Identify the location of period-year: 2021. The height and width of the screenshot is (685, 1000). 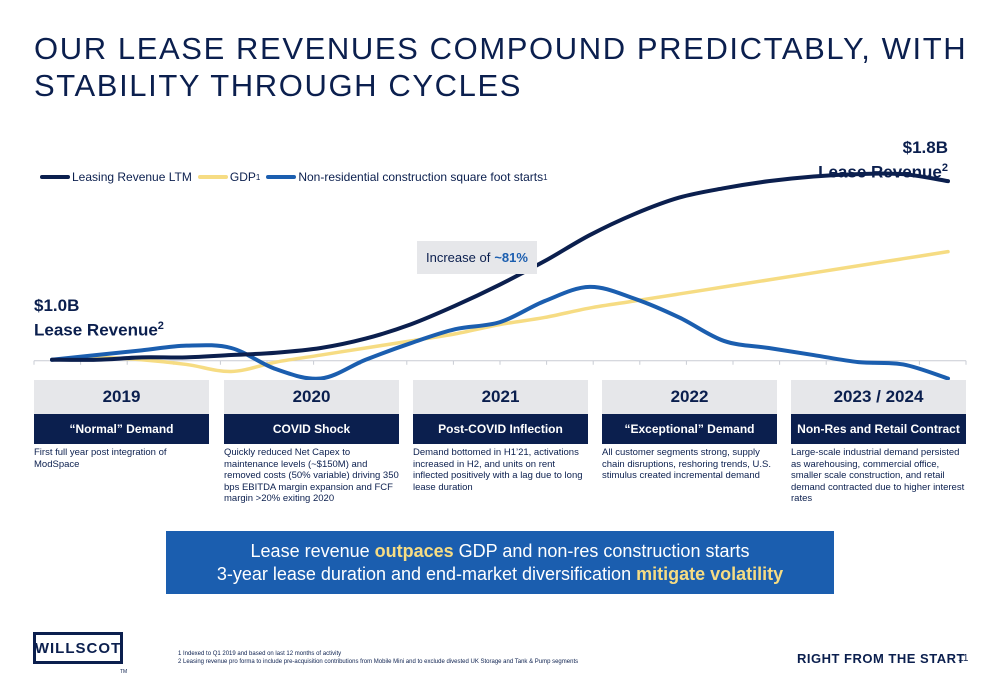
(500, 397).